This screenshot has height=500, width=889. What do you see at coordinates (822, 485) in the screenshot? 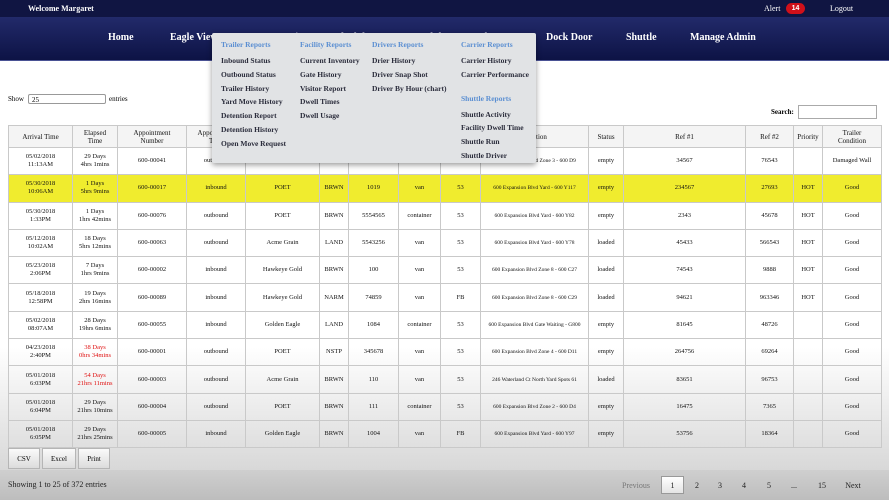
I see `page-link: 15` at bounding box center [822, 485].